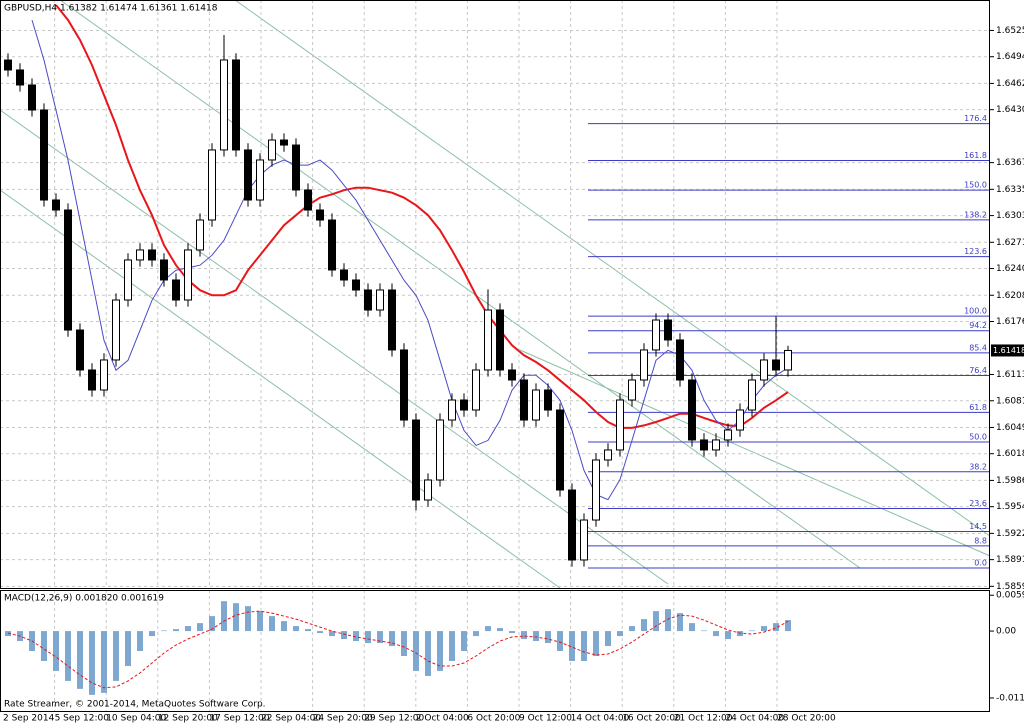 The height and width of the screenshot is (724, 1024). What do you see at coordinates (1010, 401) in the screenshot?
I see `y-tick-label: 1.60815` at bounding box center [1010, 401].